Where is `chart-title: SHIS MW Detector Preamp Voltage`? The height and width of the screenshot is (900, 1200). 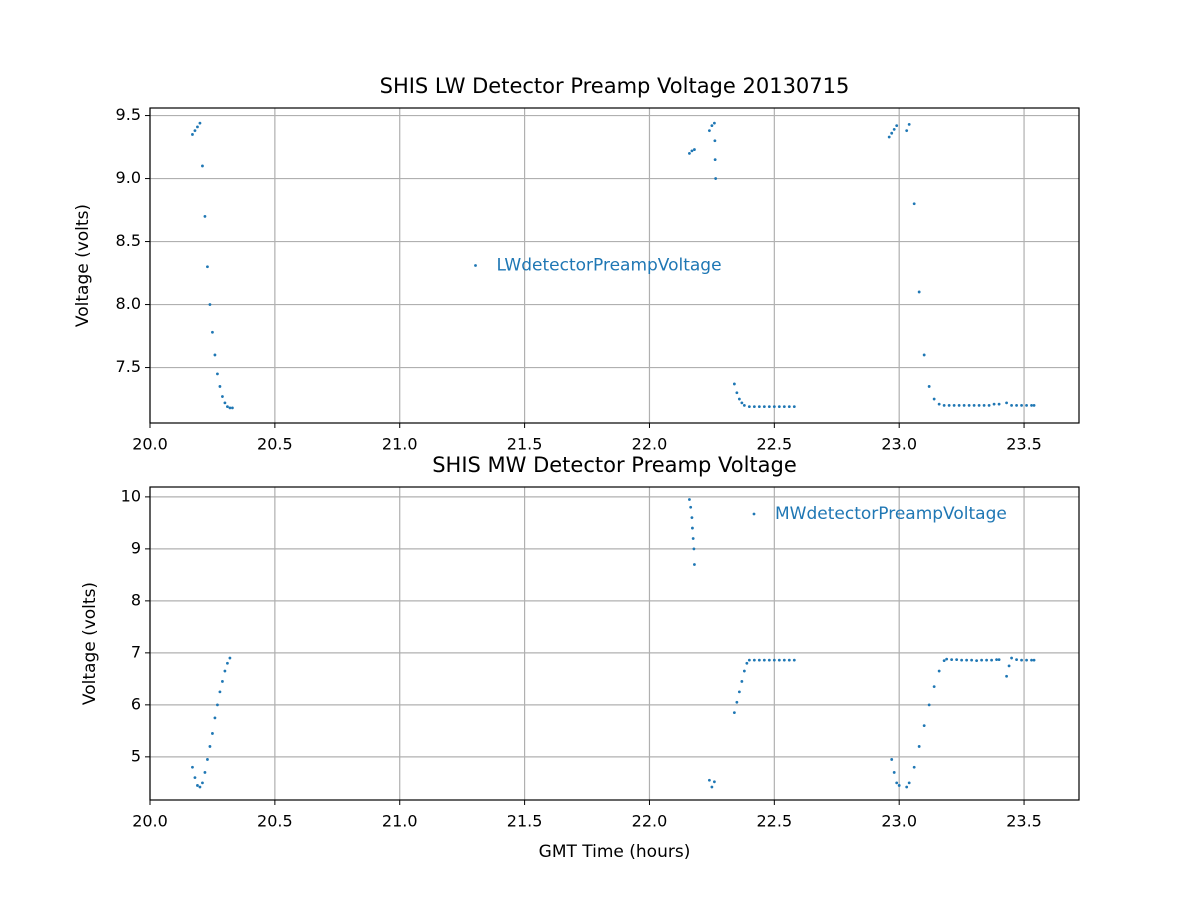 chart-title: SHIS MW Detector Preamp Voltage is located at coordinates (614, 465).